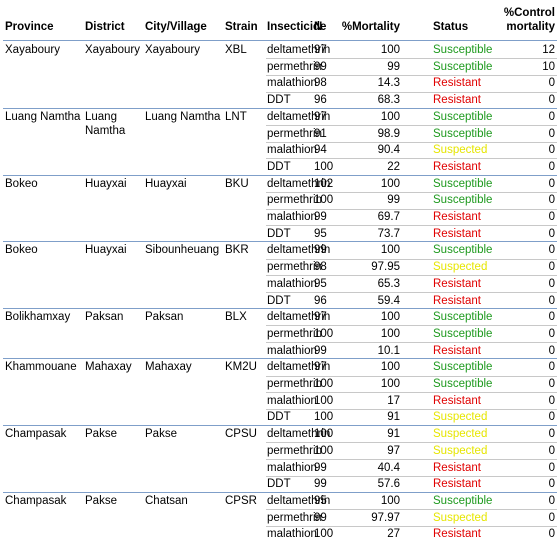 The image size is (560, 550). What do you see at coordinates (297, 27) in the screenshot?
I see `column-header: Insecticide` at bounding box center [297, 27].